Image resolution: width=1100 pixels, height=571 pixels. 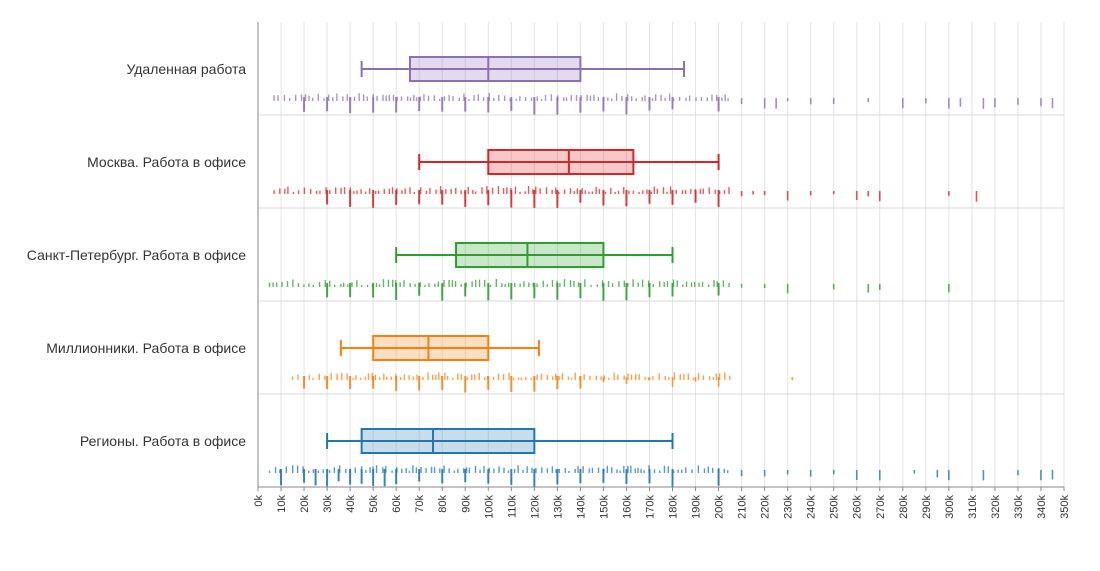 I want to click on x-tick-label: 230k, so click(x=789, y=507).